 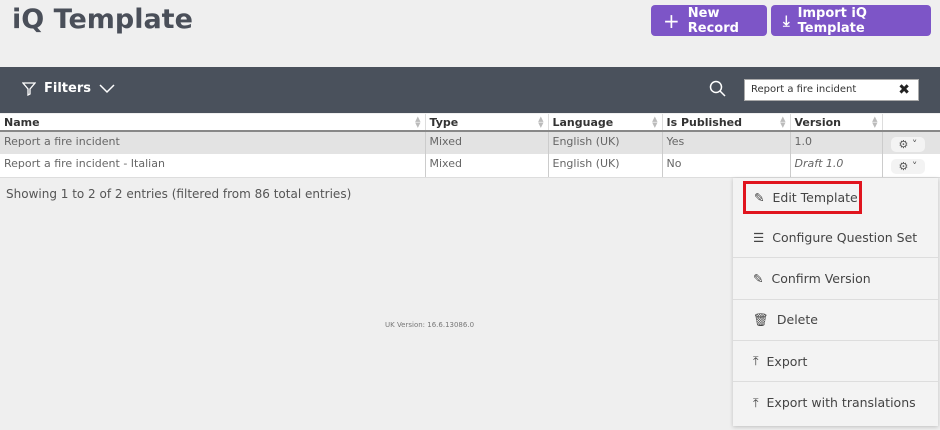 What do you see at coordinates (761, 319) in the screenshot?
I see `trash-icon: 🗑` at bounding box center [761, 319].